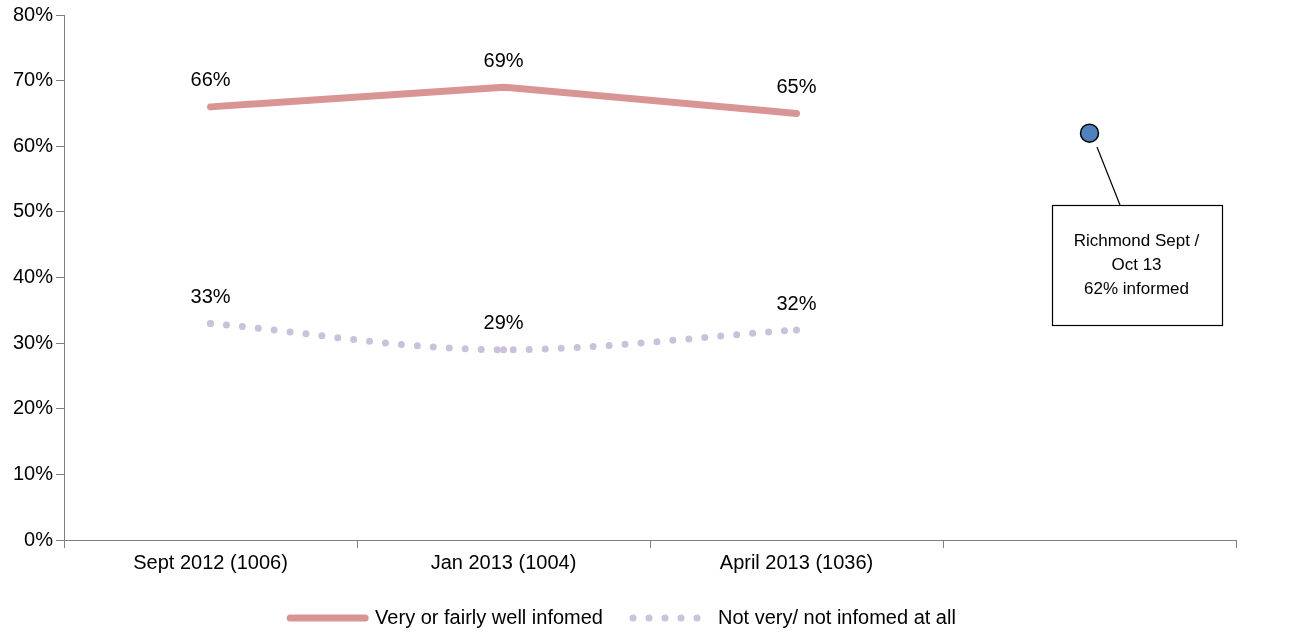 The height and width of the screenshot is (638, 1291). I want to click on y-tick-label: 60%, so click(33, 144).